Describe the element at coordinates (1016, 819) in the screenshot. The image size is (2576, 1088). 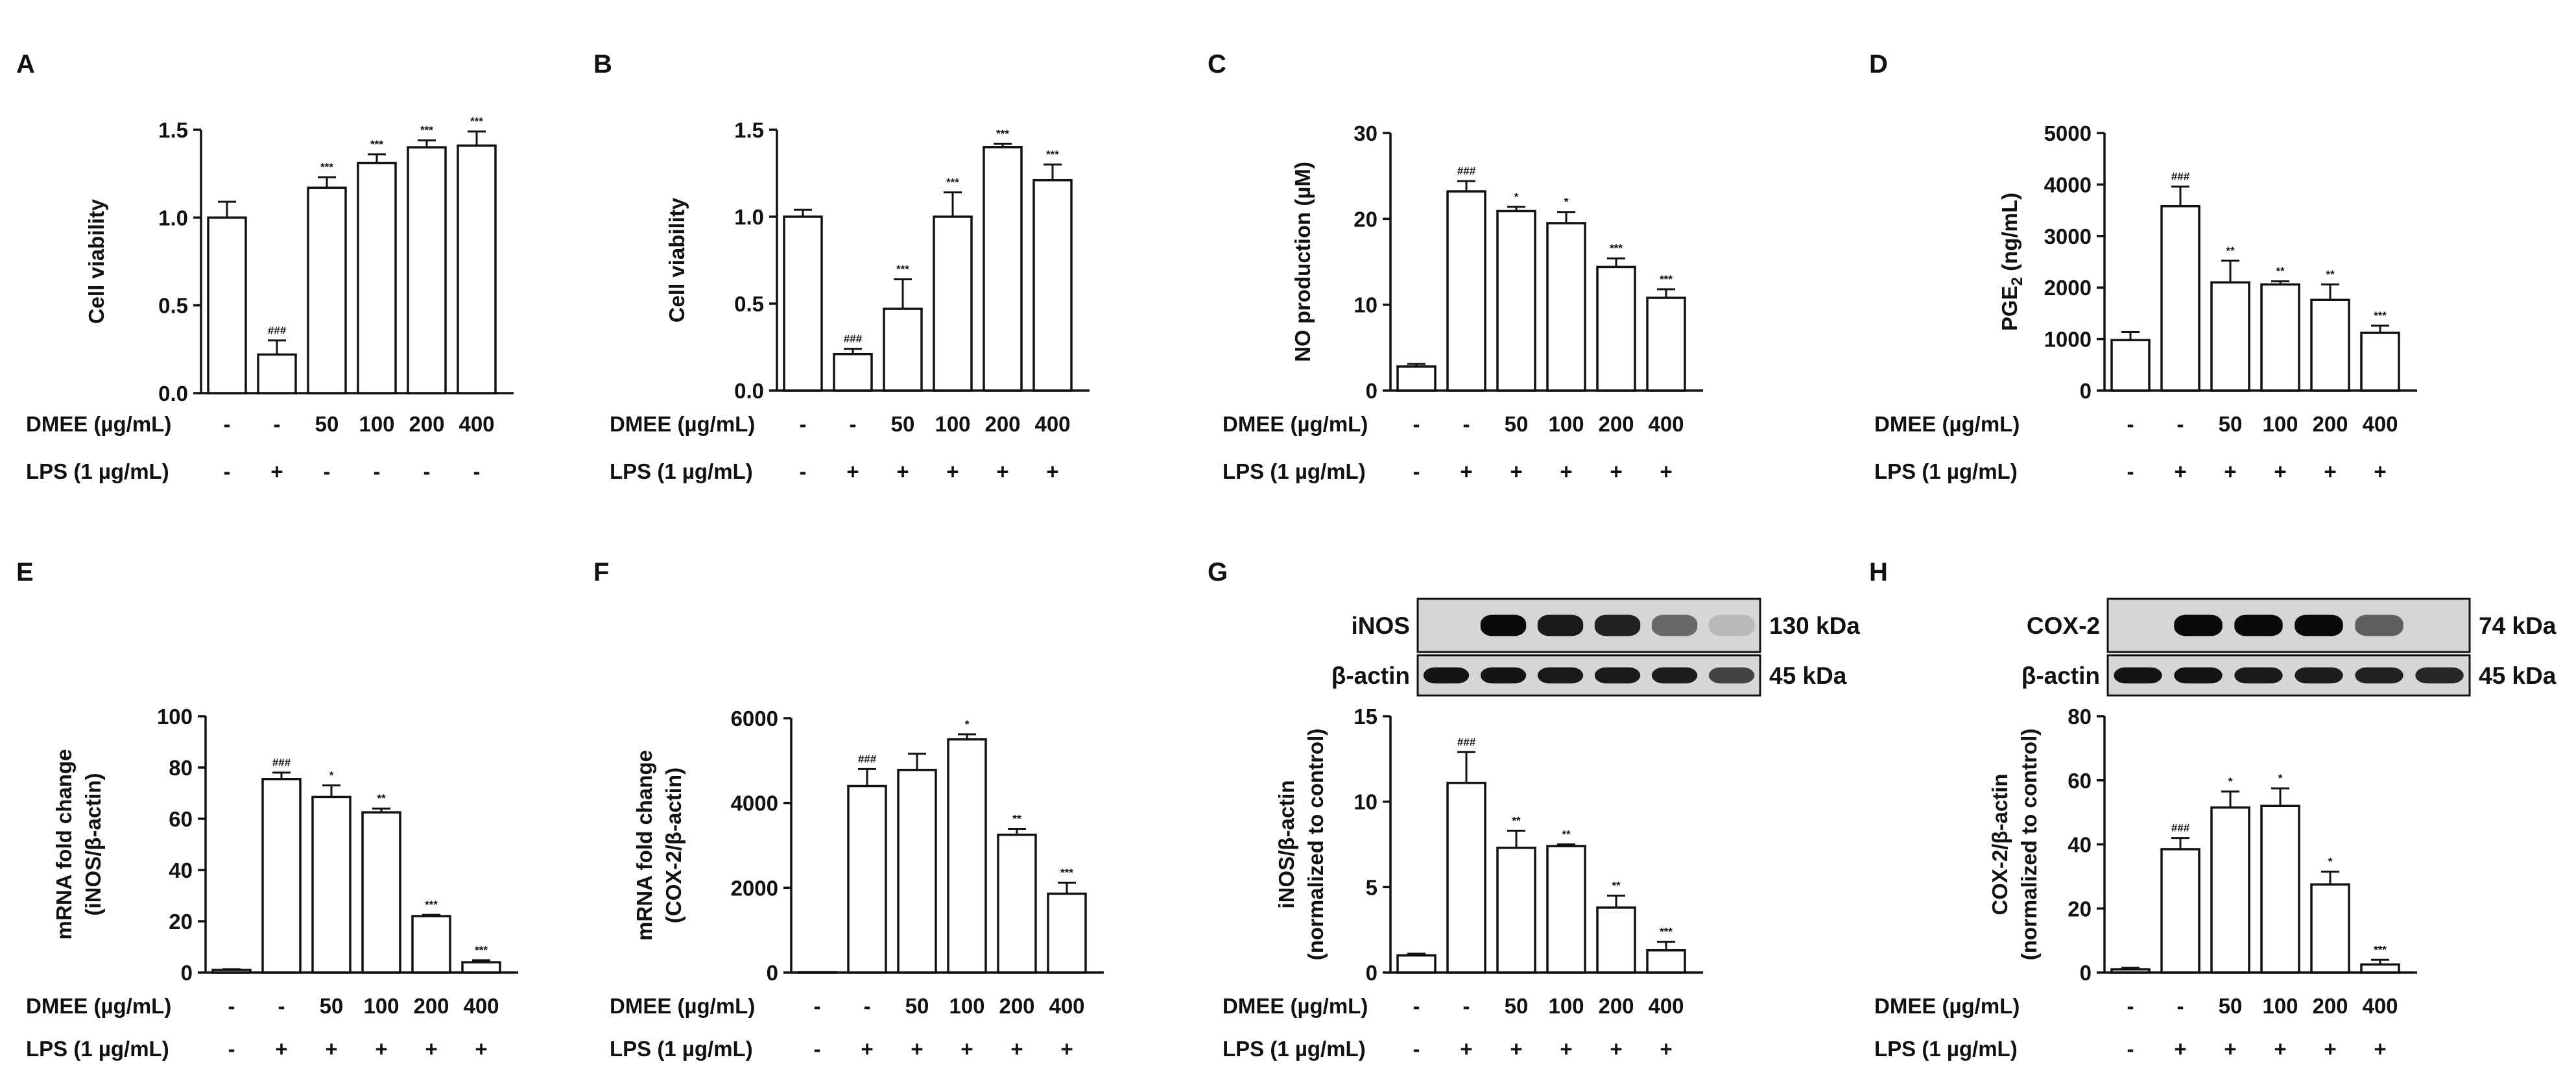
I see `significance-mark: **` at that location.